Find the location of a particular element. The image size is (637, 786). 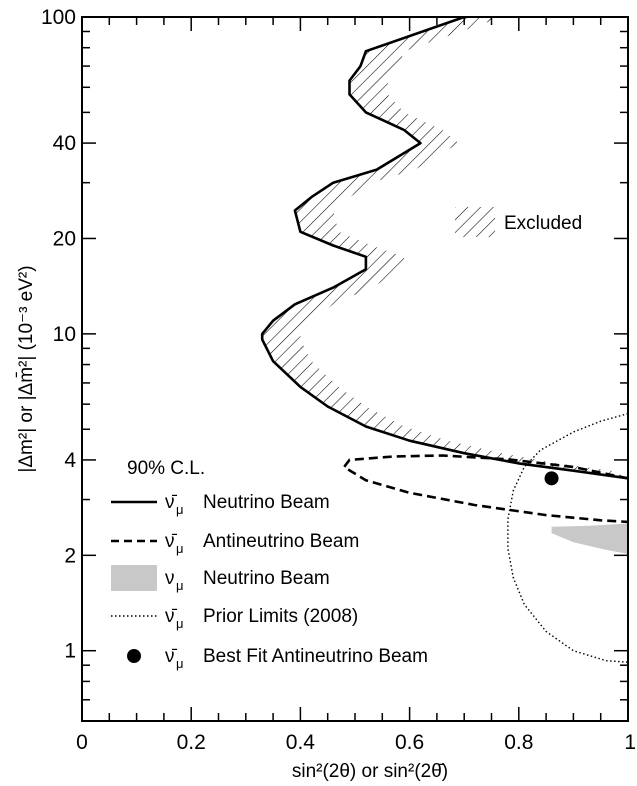

antineutrino-beam-curve is located at coordinates (485, 489).